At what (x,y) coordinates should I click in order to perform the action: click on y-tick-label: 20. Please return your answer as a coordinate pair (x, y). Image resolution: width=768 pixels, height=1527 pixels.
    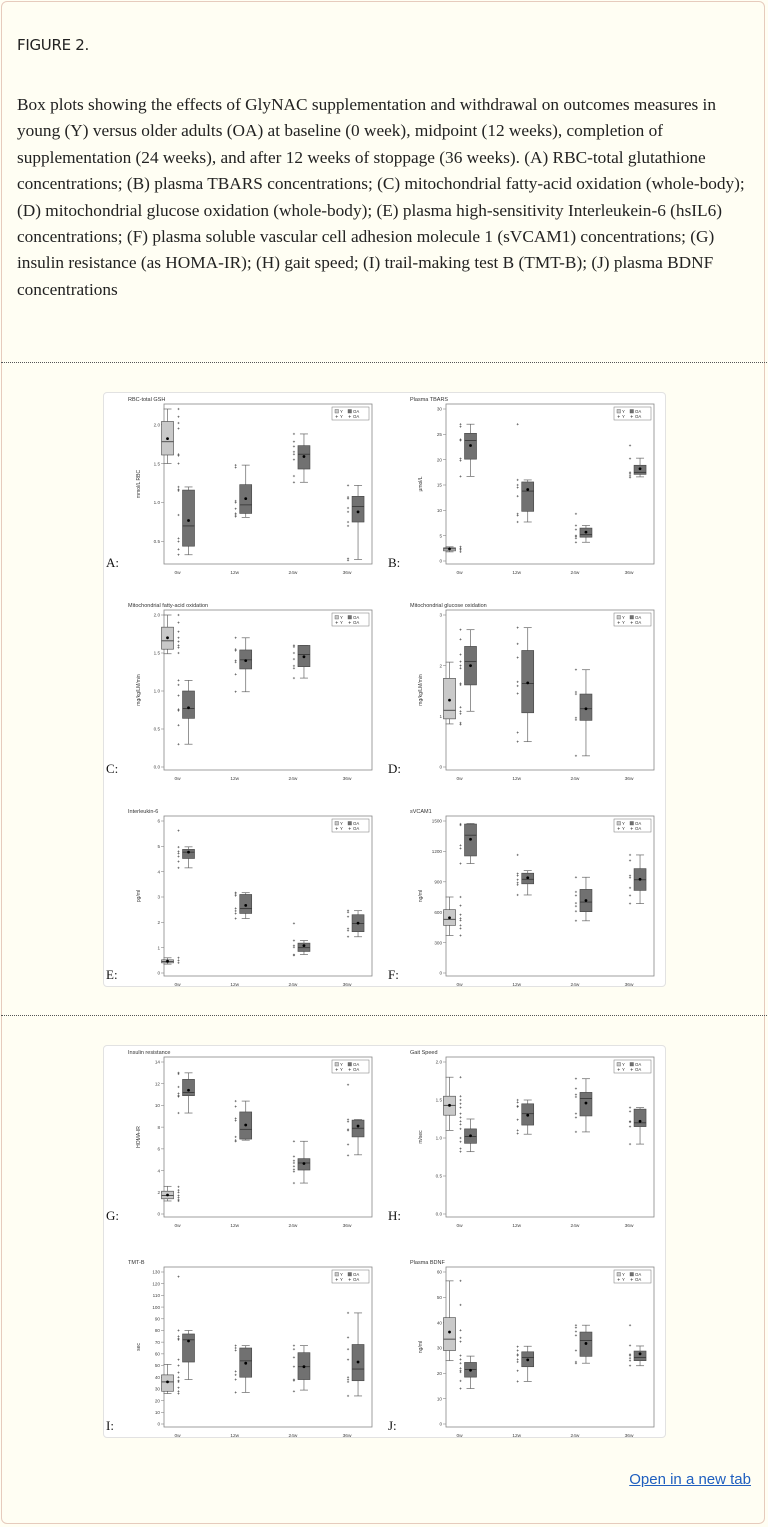
    Looking at the image, I should click on (158, 1400).